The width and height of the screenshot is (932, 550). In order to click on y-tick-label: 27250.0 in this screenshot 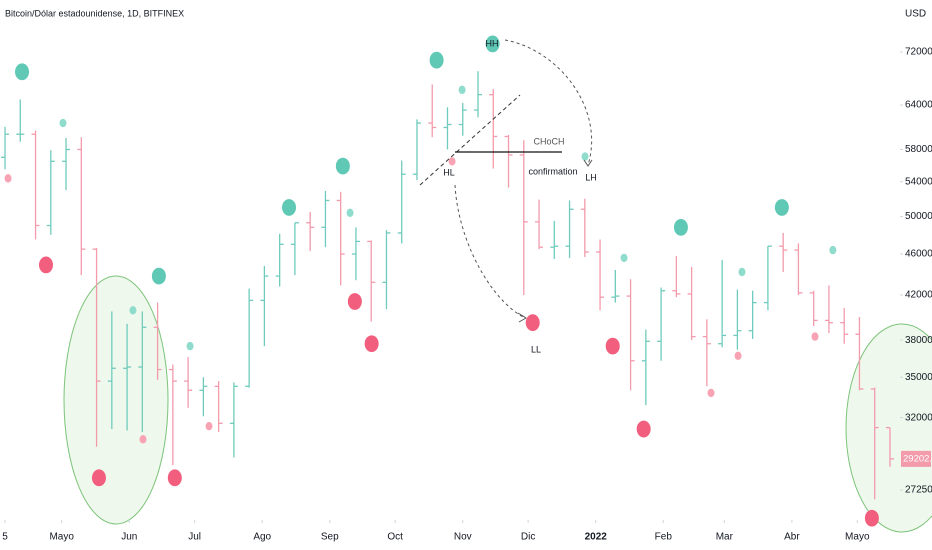, I will do `click(918, 490)`.